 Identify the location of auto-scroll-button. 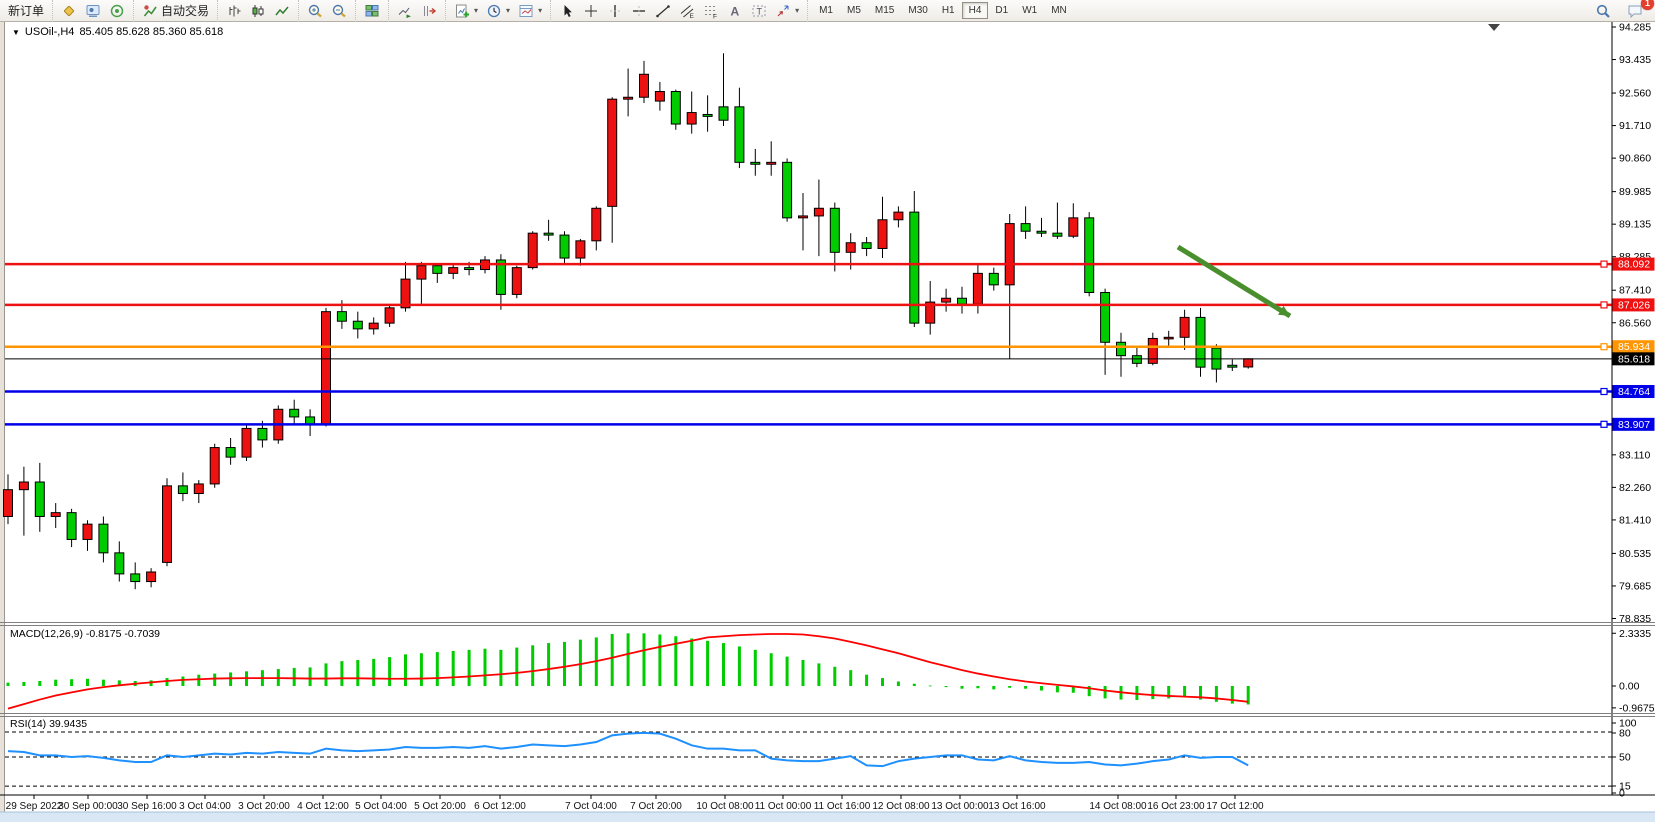
(405, 11).